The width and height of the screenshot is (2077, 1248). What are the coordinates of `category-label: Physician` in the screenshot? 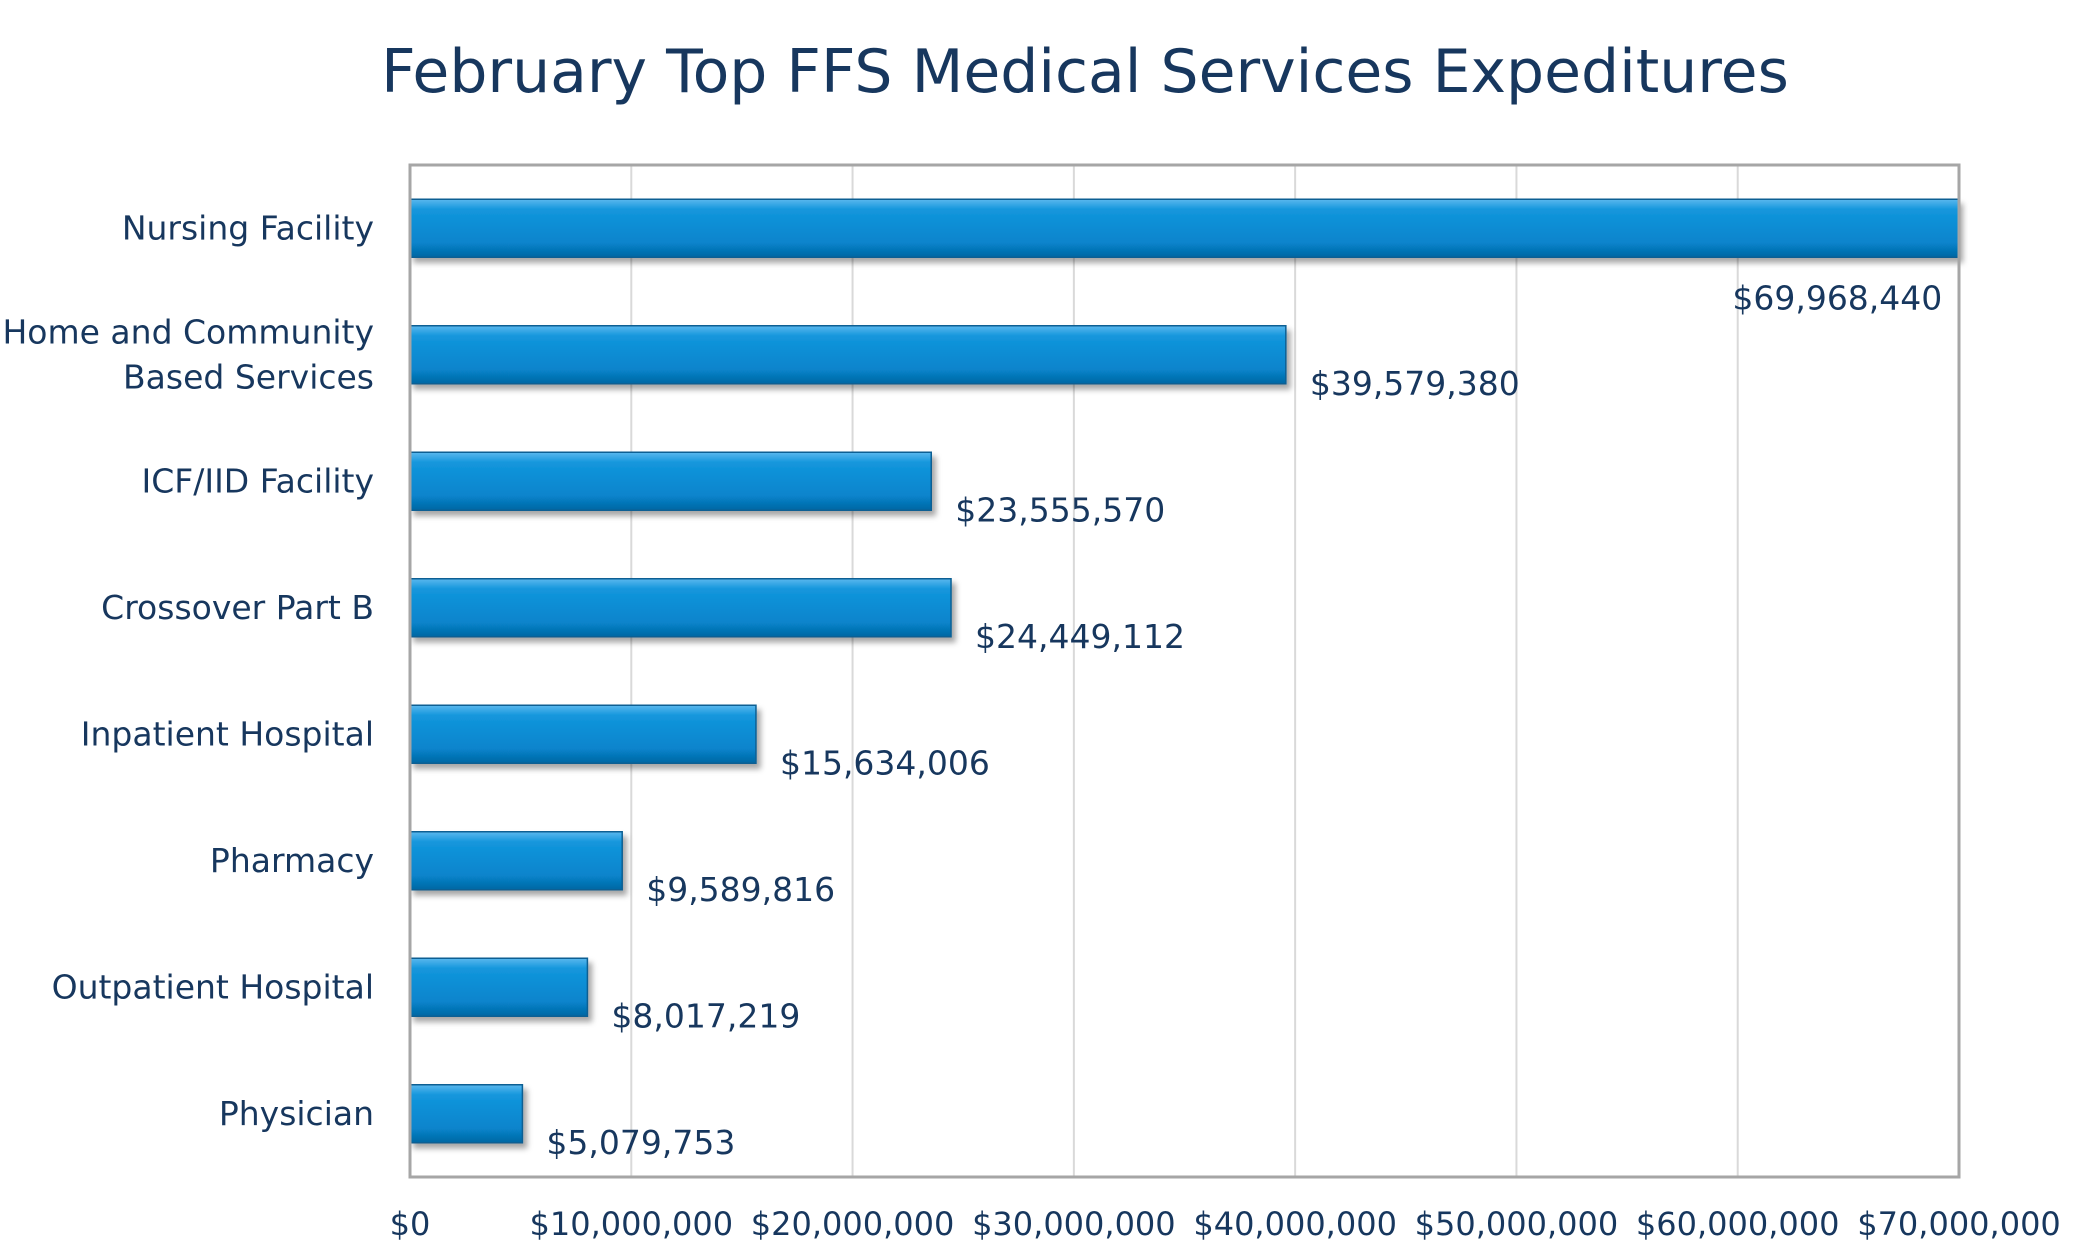 It's located at (296, 1113).